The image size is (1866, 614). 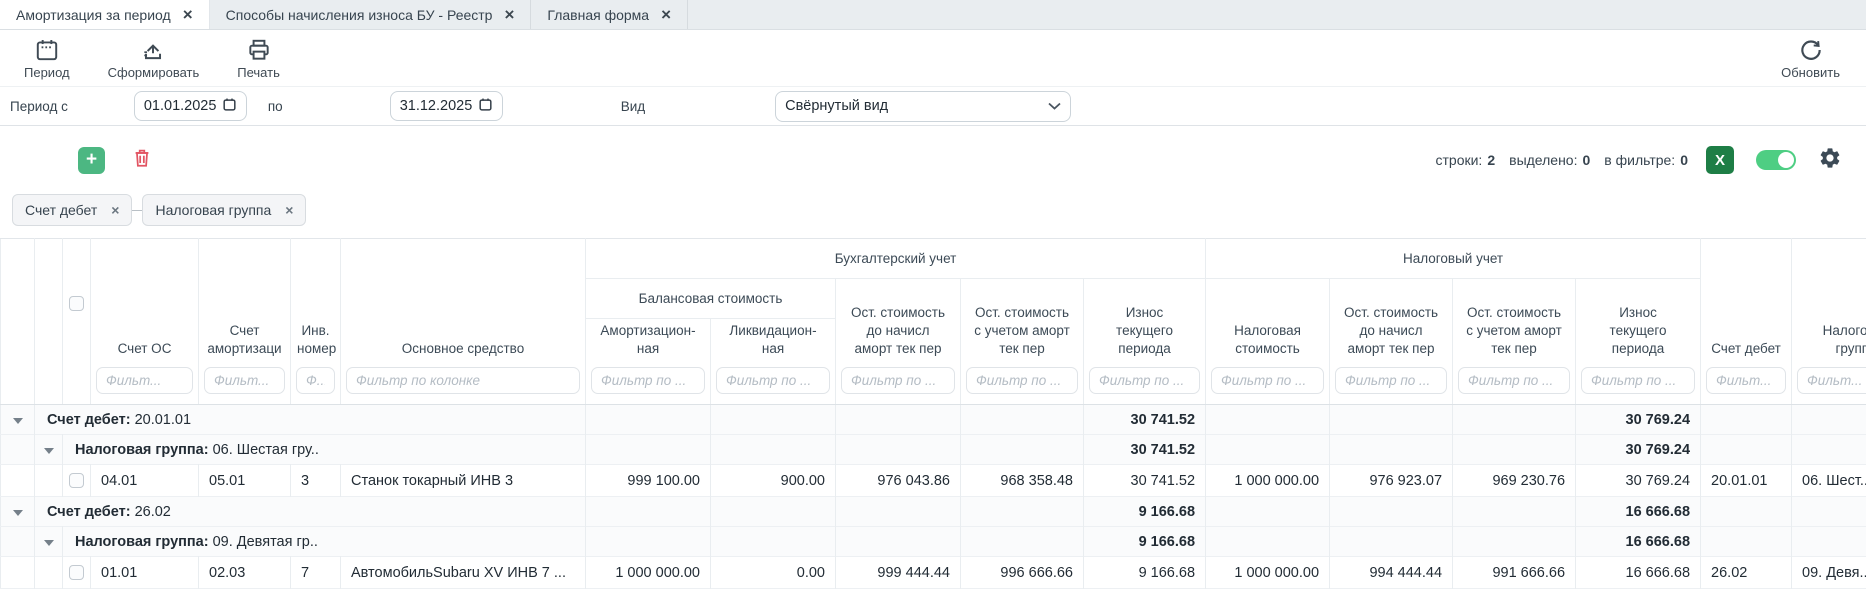 What do you see at coordinates (153, 58) in the screenshot?
I see `generate-button: Сформировать` at bounding box center [153, 58].